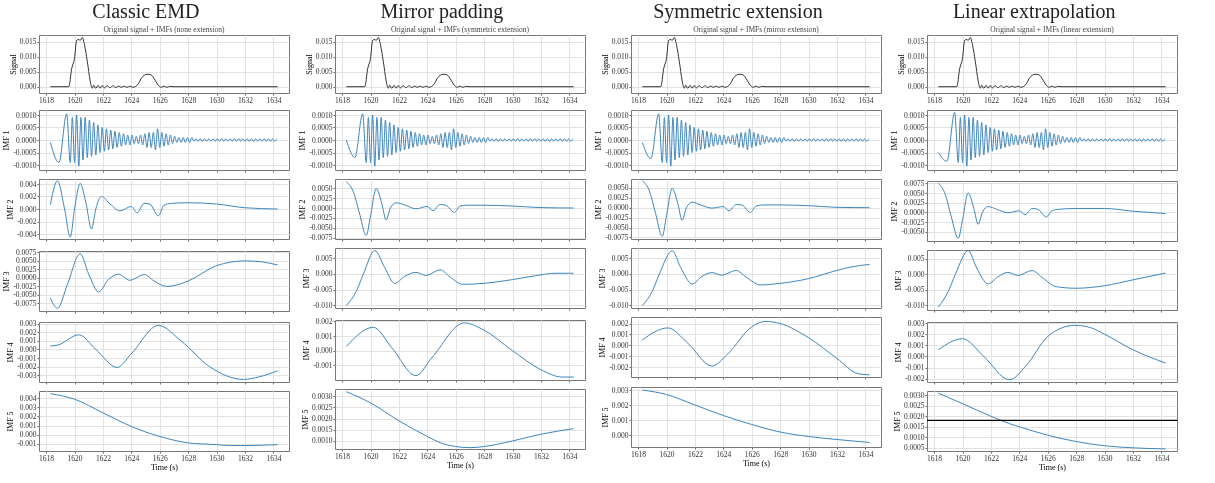 This screenshot has height=483, width=1215. I want to click on chart-title: Linear extrapolation, so click(1034, 11).